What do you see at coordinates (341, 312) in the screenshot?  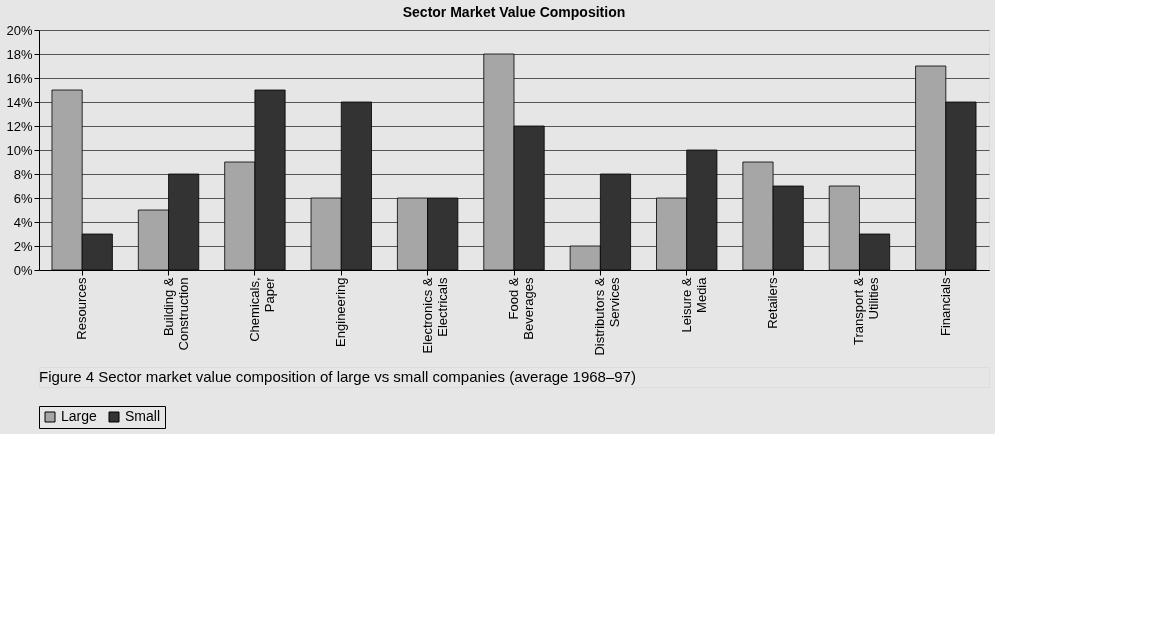 I see `x-tick-label: Engineering` at bounding box center [341, 312].